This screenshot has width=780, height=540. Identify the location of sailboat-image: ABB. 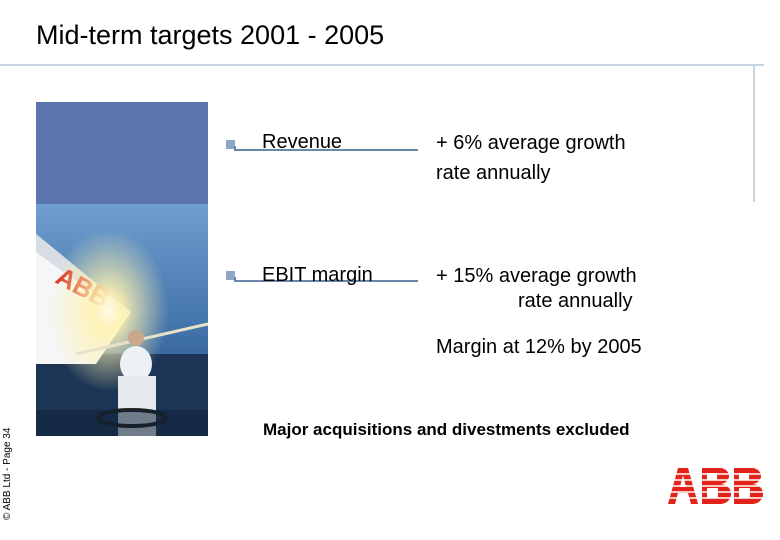
(122, 320).